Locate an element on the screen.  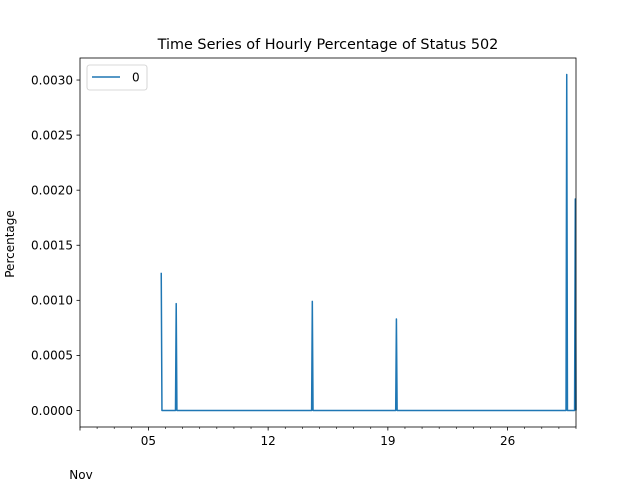
y-tick-label: 0.0025 is located at coordinates (52, 135).